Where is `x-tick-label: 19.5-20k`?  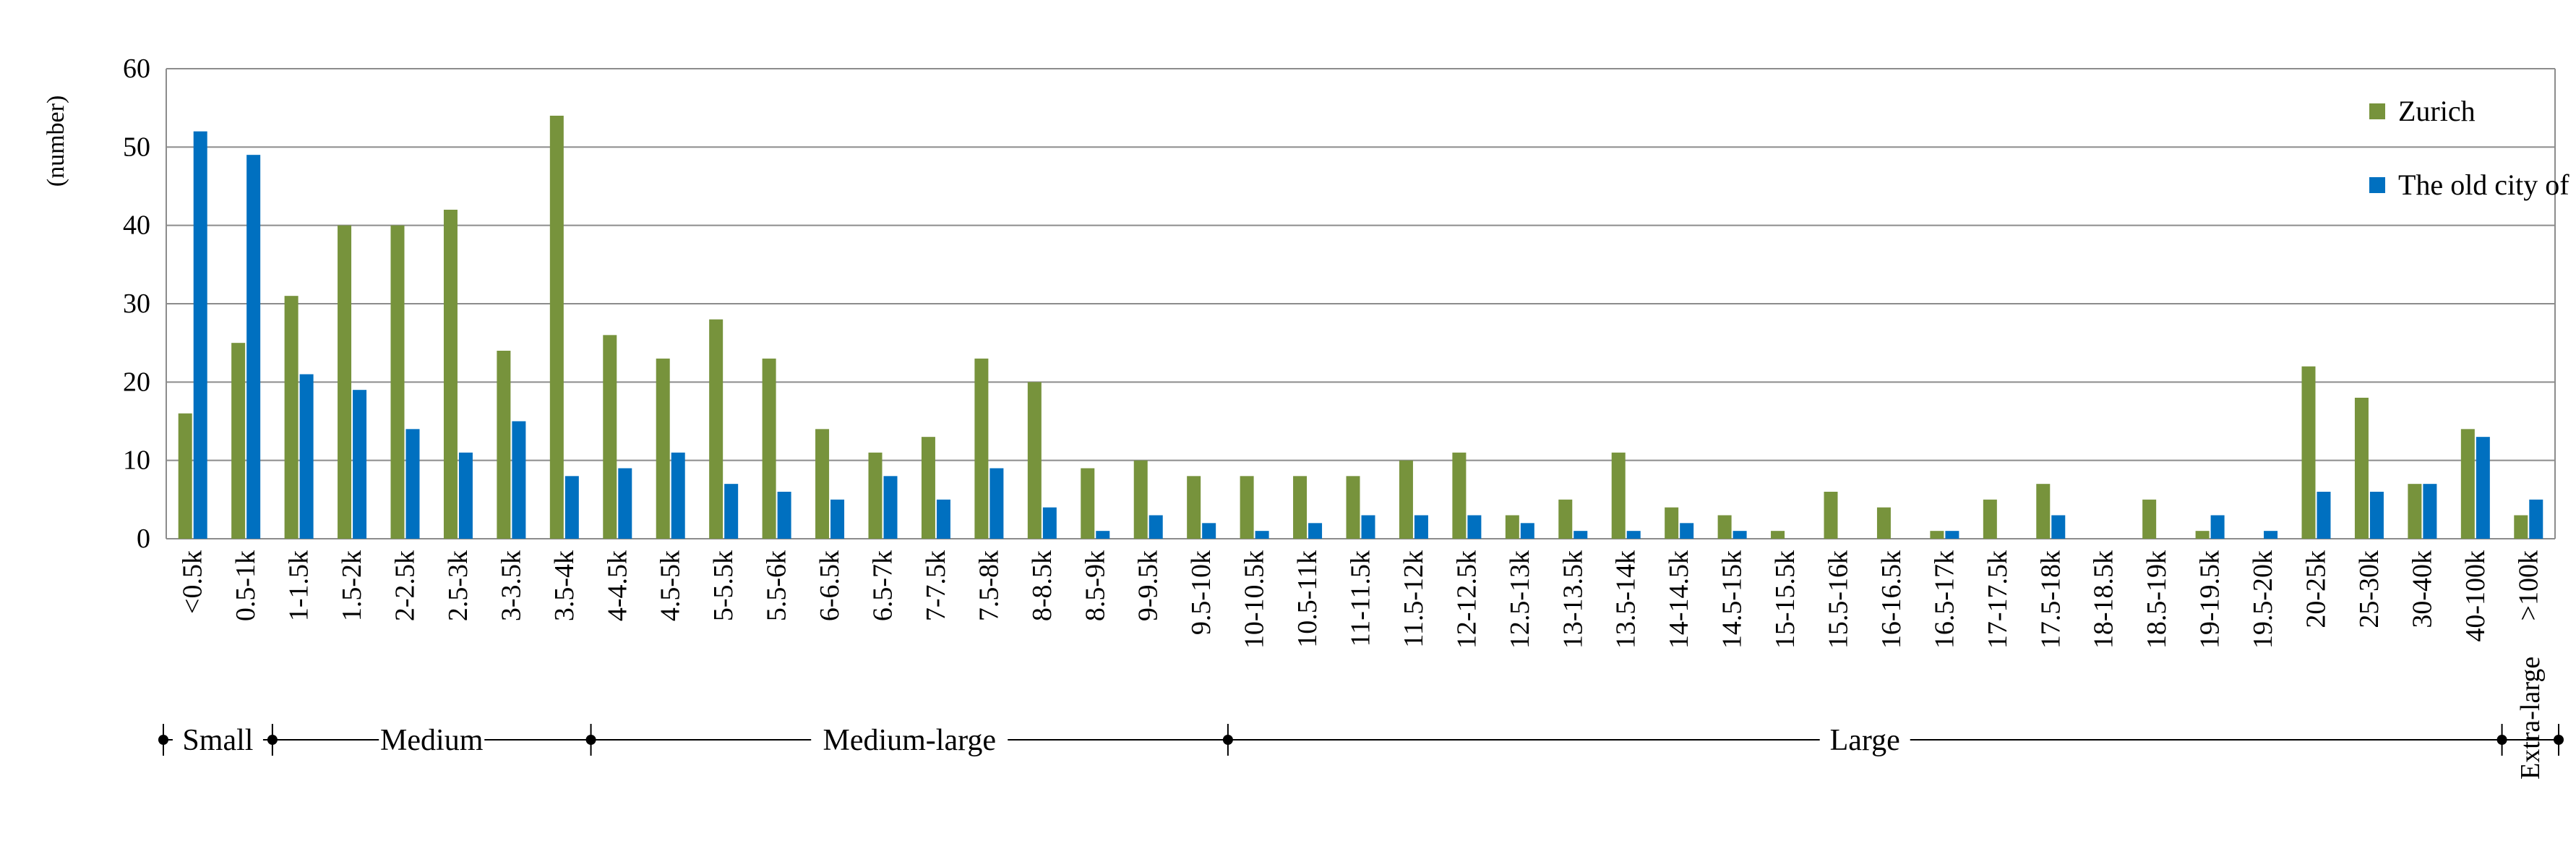
x-tick-label: 19.5-20k is located at coordinates (2263, 599).